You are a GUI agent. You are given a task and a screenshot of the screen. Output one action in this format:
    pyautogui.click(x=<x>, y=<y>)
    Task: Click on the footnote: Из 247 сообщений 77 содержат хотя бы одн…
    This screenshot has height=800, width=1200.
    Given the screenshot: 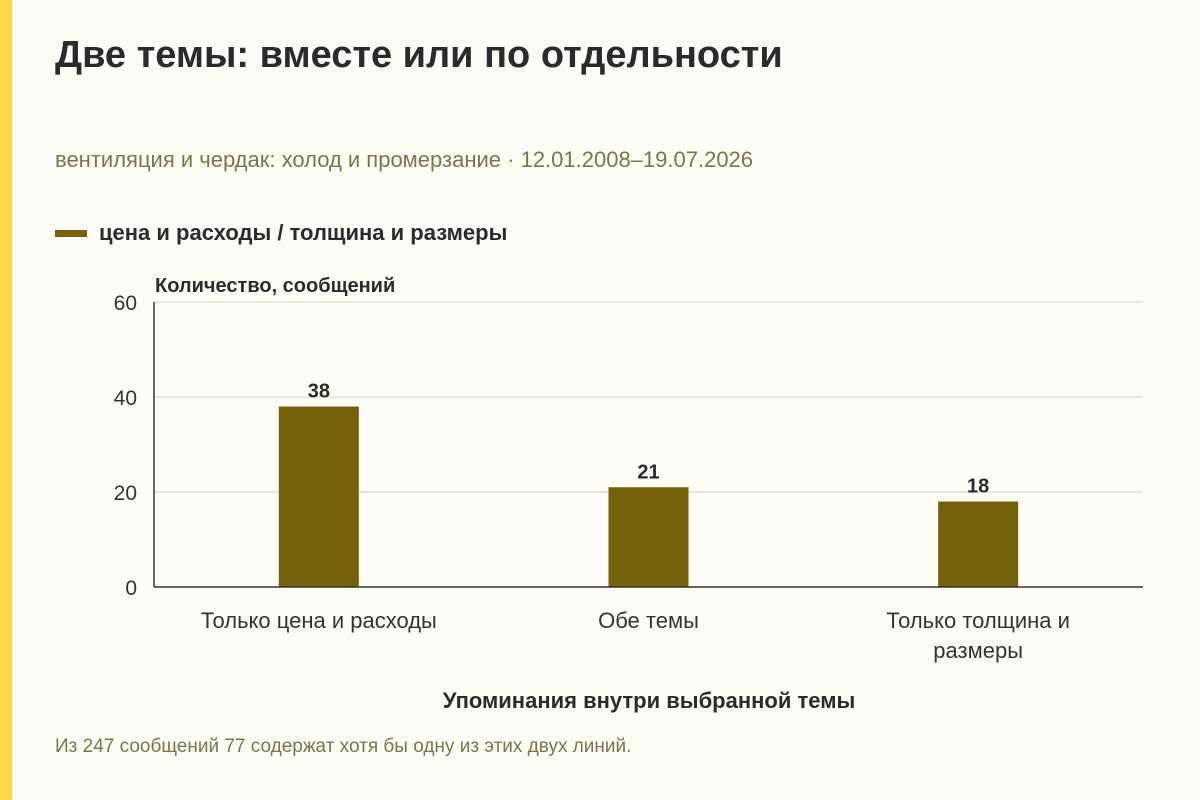 What is the action you would take?
    pyautogui.click(x=343, y=746)
    